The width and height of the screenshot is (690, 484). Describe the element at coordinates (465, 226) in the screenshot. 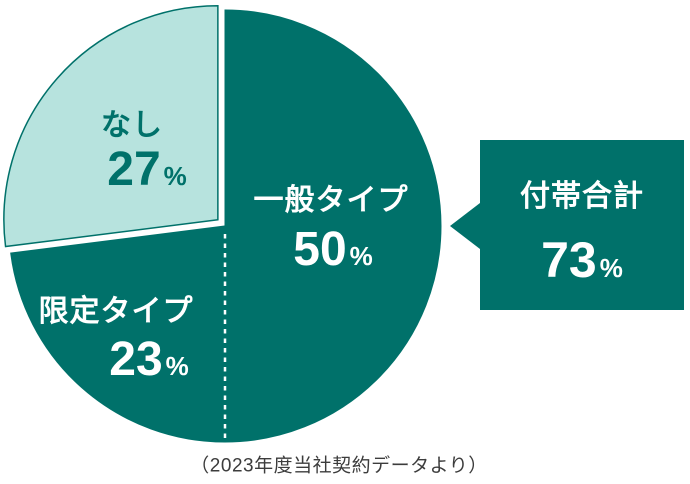

I see `callout-arrow-left-icon` at that location.